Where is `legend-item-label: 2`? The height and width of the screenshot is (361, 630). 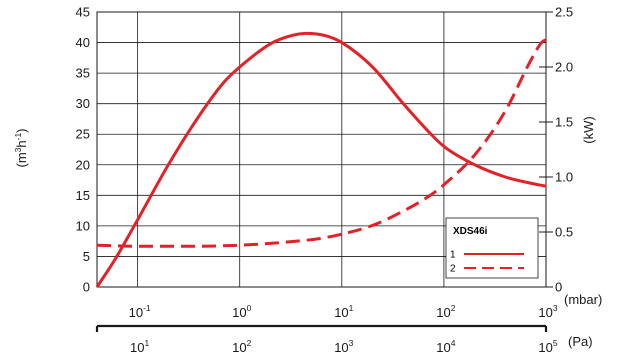
legend-item-label: 2 is located at coordinates (453, 269).